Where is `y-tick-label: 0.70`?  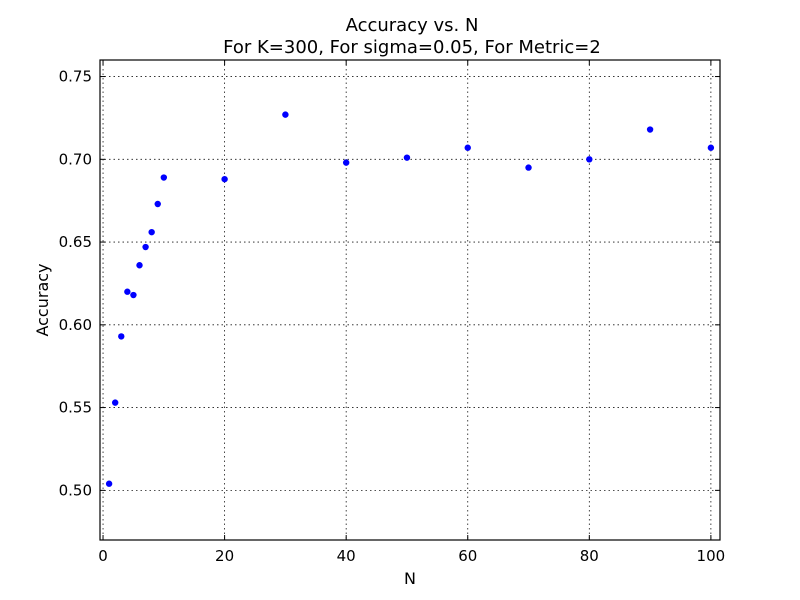 y-tick-label: 0.70 is located at coordinates (75, 159).